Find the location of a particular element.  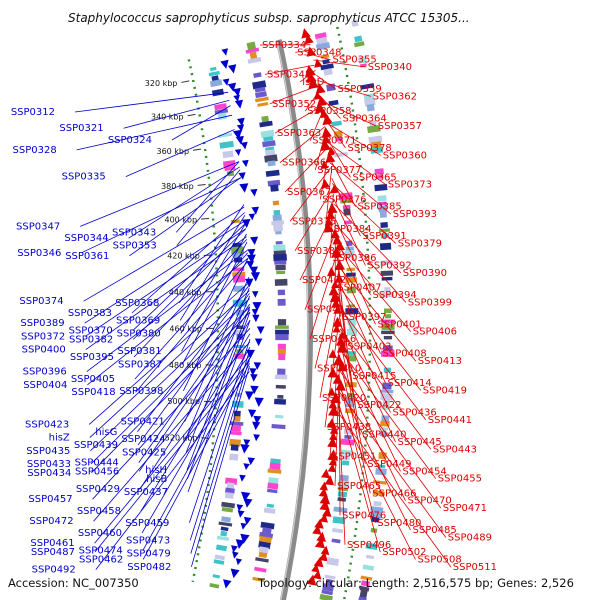

reverse-gene-label: SSP0445 is located at coordinates (420, 442).